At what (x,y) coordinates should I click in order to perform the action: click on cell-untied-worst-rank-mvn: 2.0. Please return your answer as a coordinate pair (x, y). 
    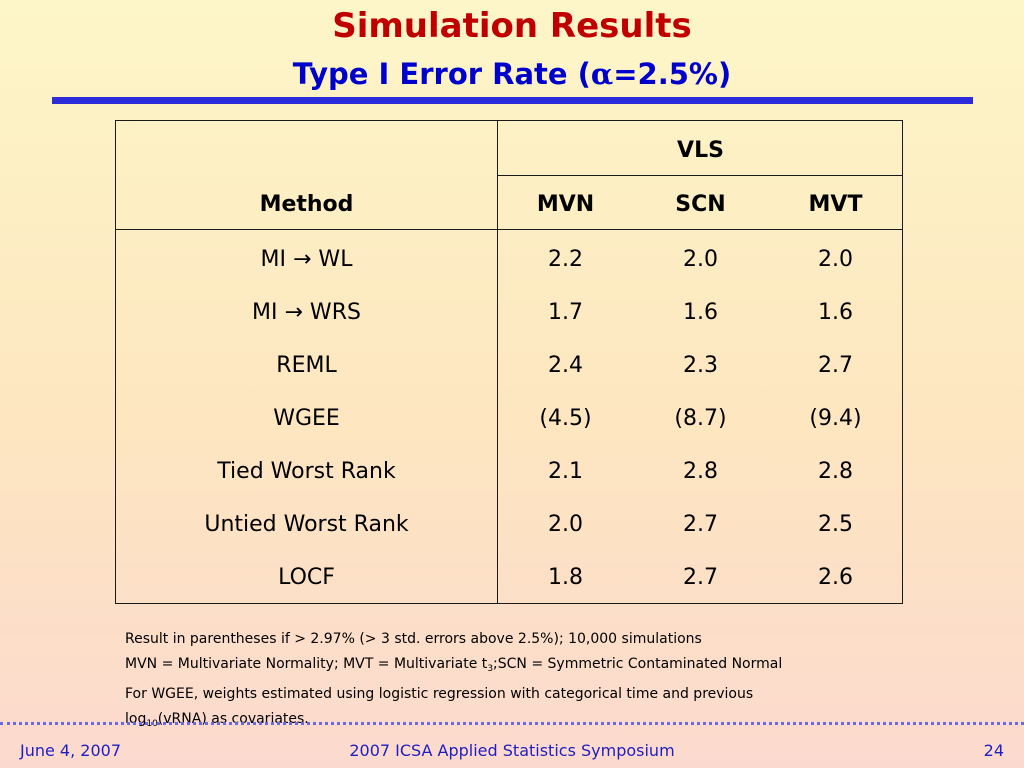
    Looking at the image, I should click on (565, 524).